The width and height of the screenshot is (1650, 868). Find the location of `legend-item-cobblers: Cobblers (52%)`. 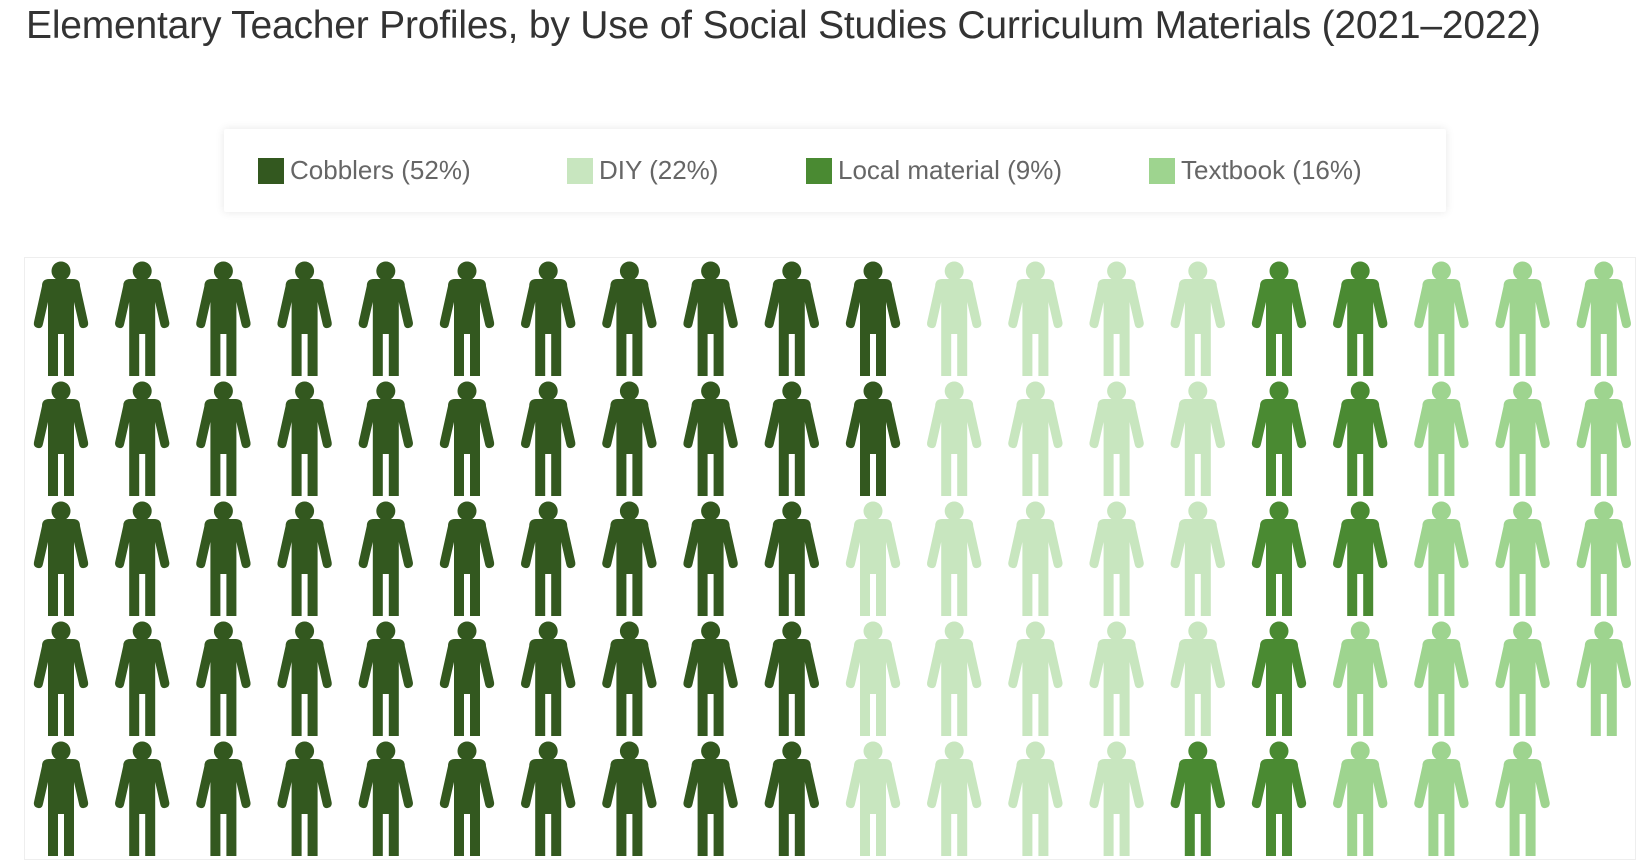

legend-item-cobblers: Cobblers (52%) is located at coordinates (364, 170).